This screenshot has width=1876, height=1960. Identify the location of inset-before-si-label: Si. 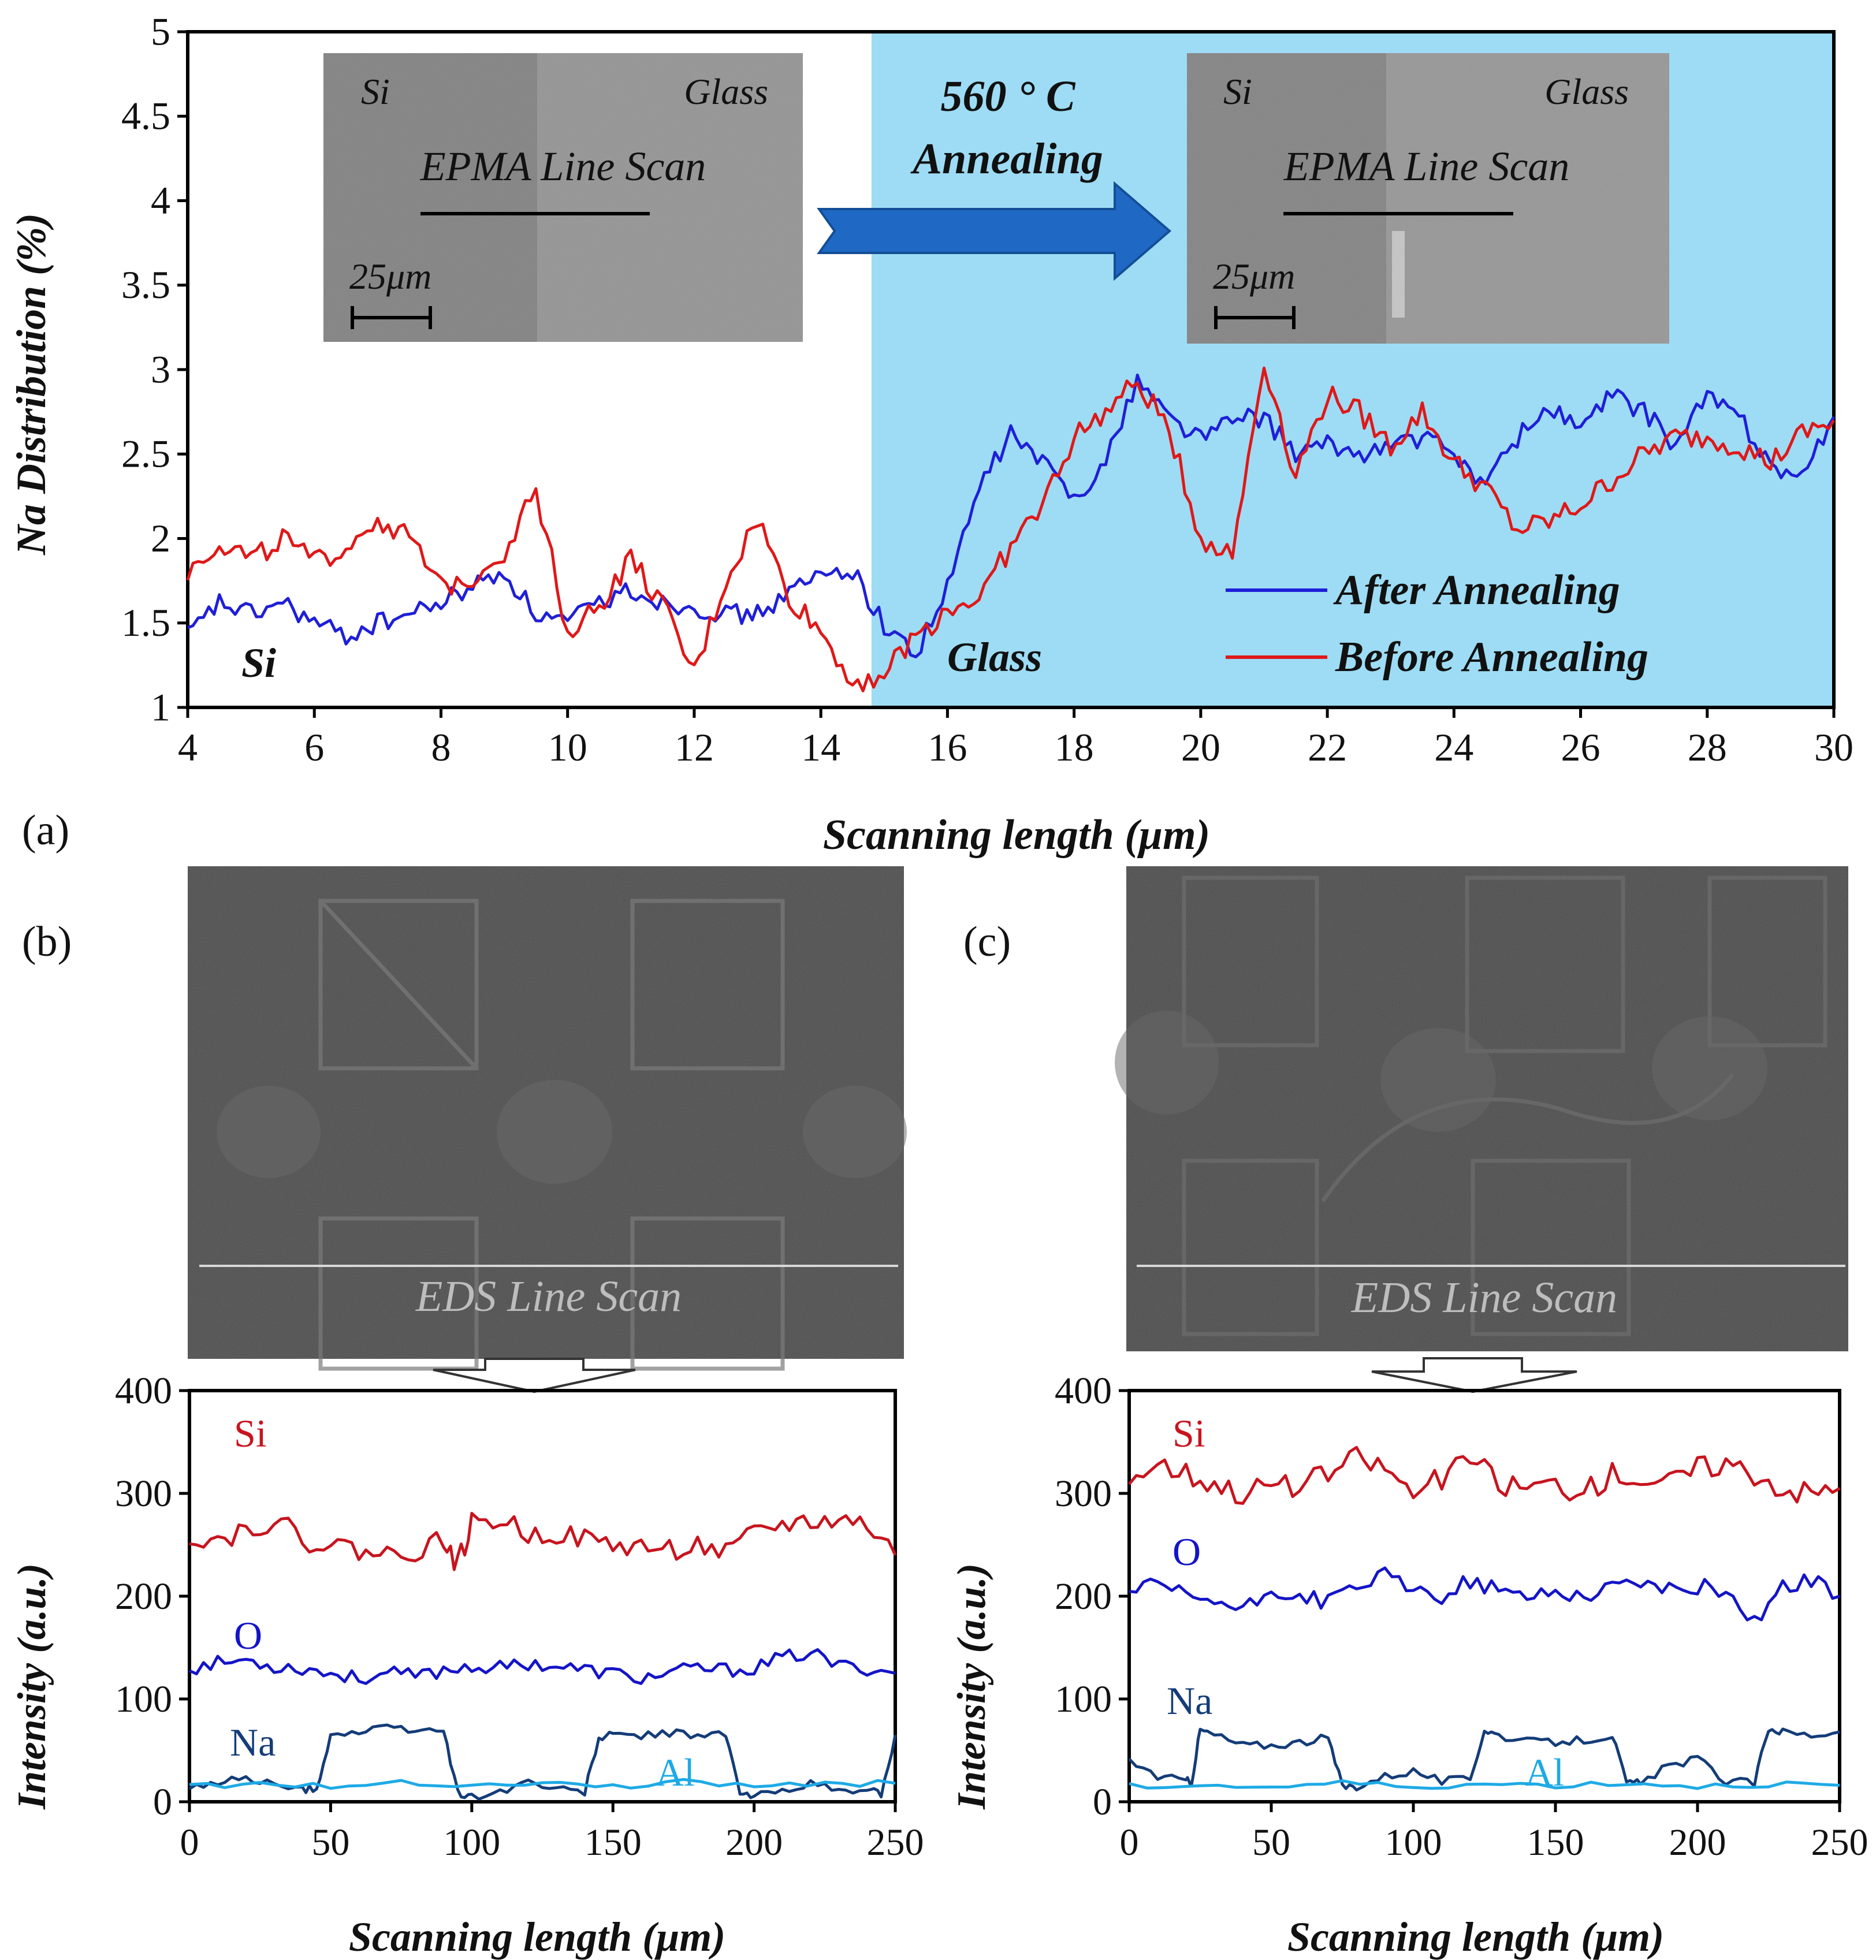
(375, 92).